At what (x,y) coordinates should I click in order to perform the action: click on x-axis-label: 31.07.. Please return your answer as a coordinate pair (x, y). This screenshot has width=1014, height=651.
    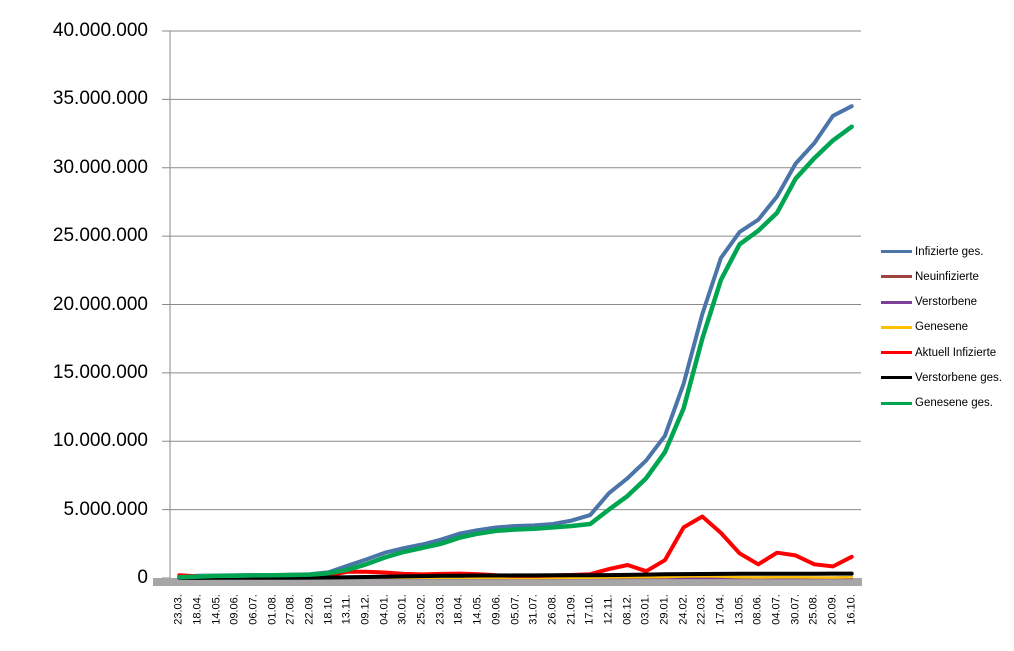
    Looking at the image, I should click on (533, 609).